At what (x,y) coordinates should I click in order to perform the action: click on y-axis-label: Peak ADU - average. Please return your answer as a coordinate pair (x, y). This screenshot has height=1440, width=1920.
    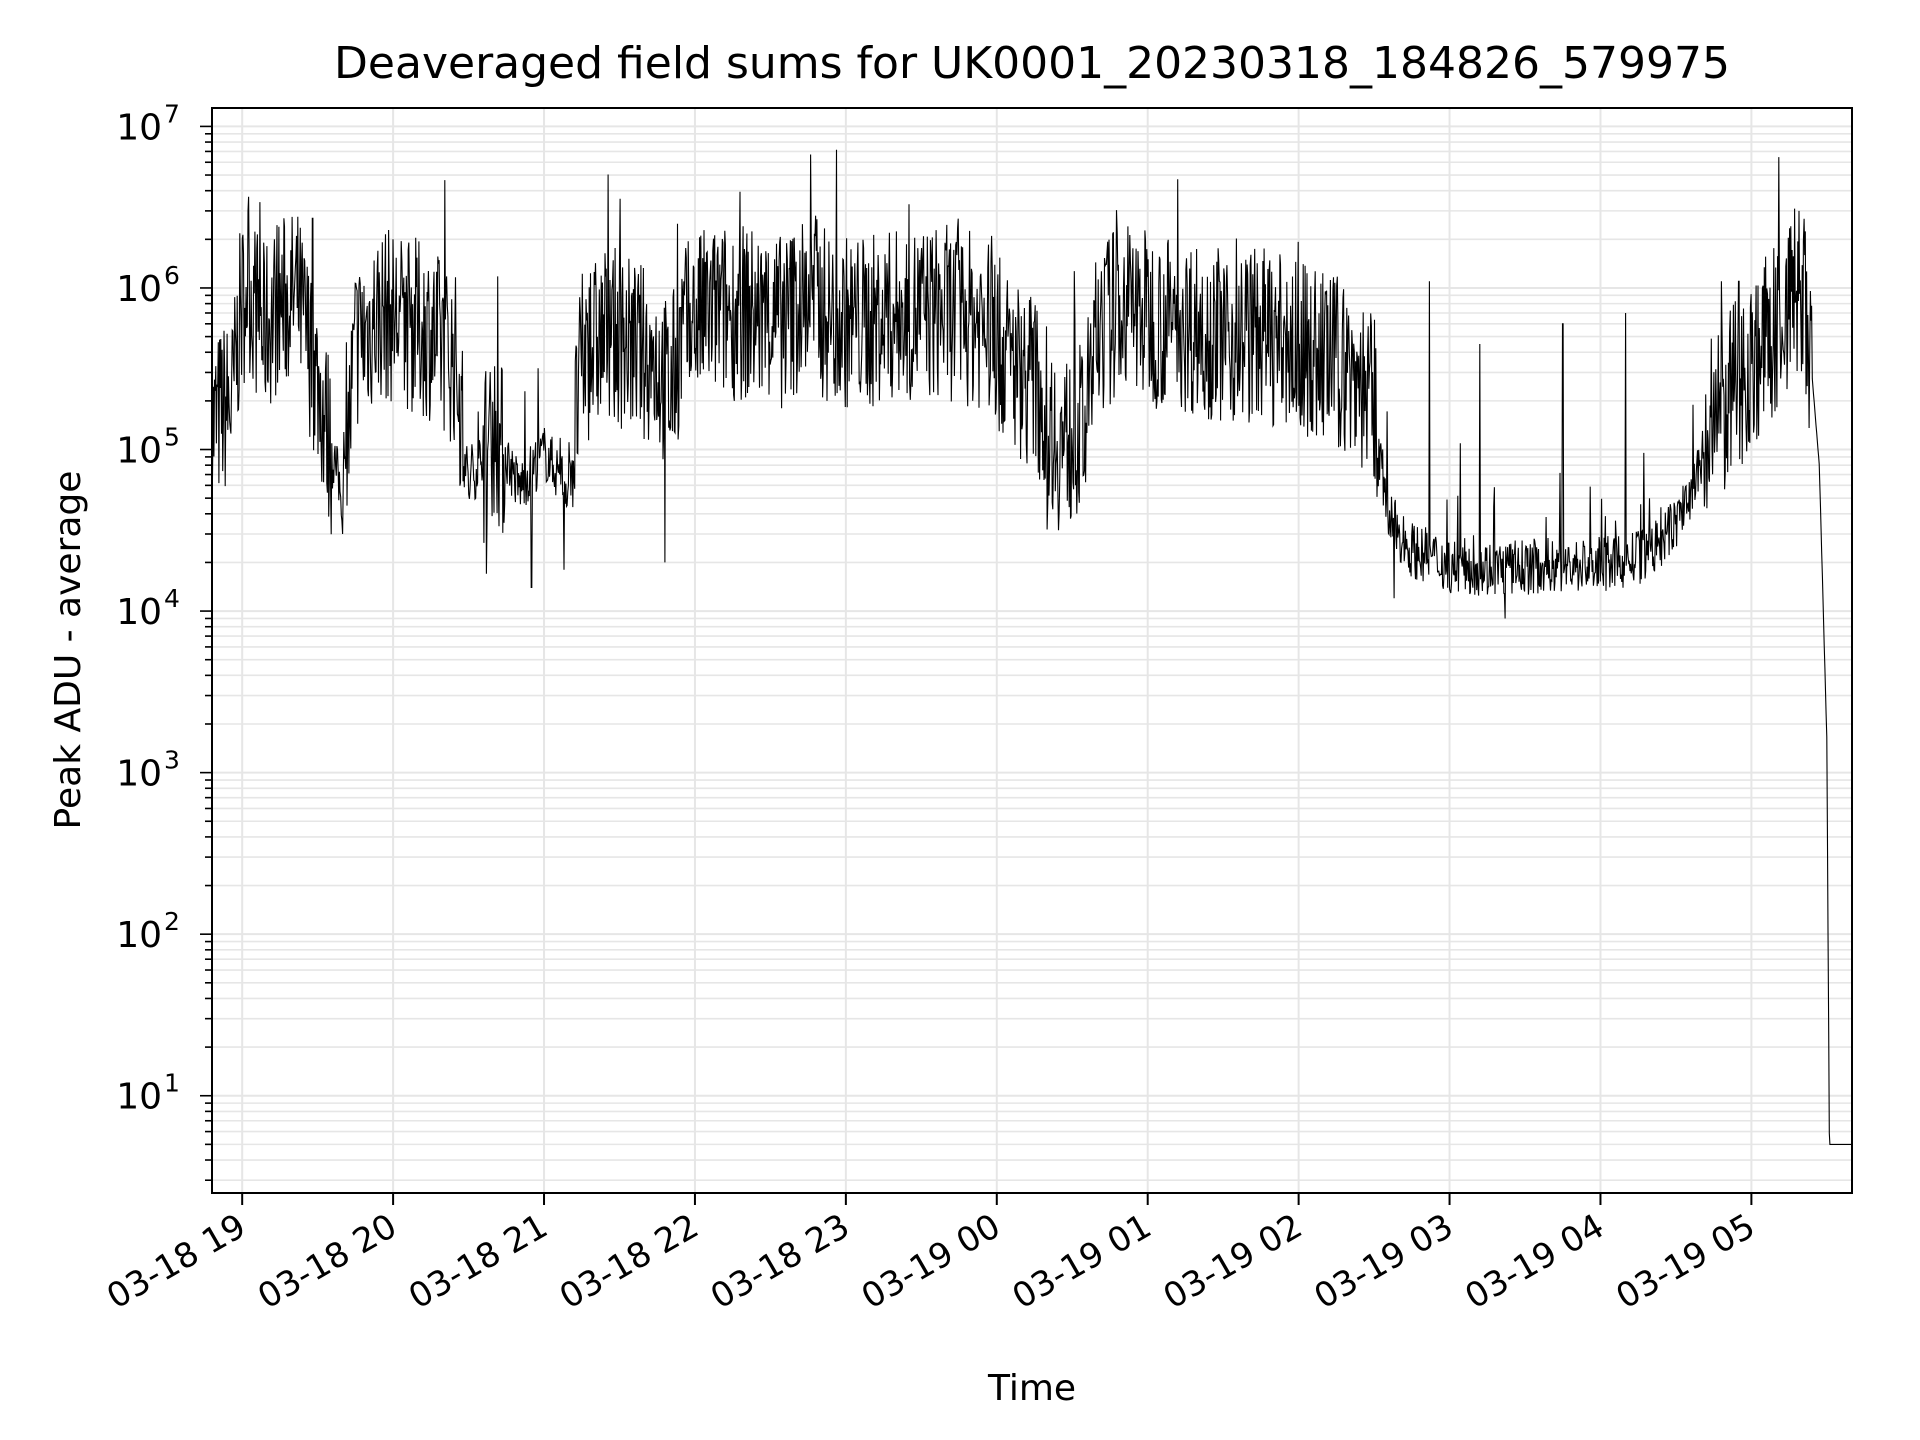
    Looking at the image, I should click on (68, 650).